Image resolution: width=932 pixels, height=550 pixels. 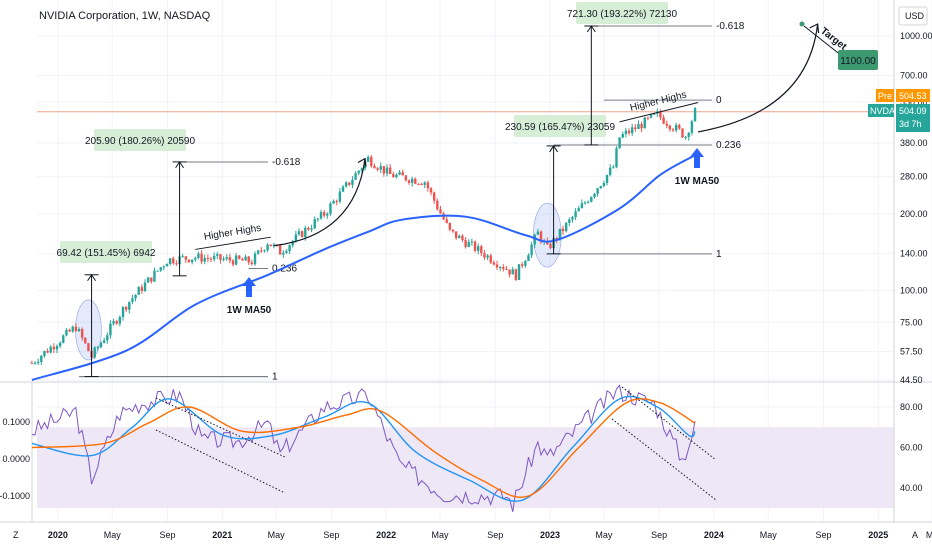 I want to click on symbol-tag-label: NVDA, so click(x=882, y=111).